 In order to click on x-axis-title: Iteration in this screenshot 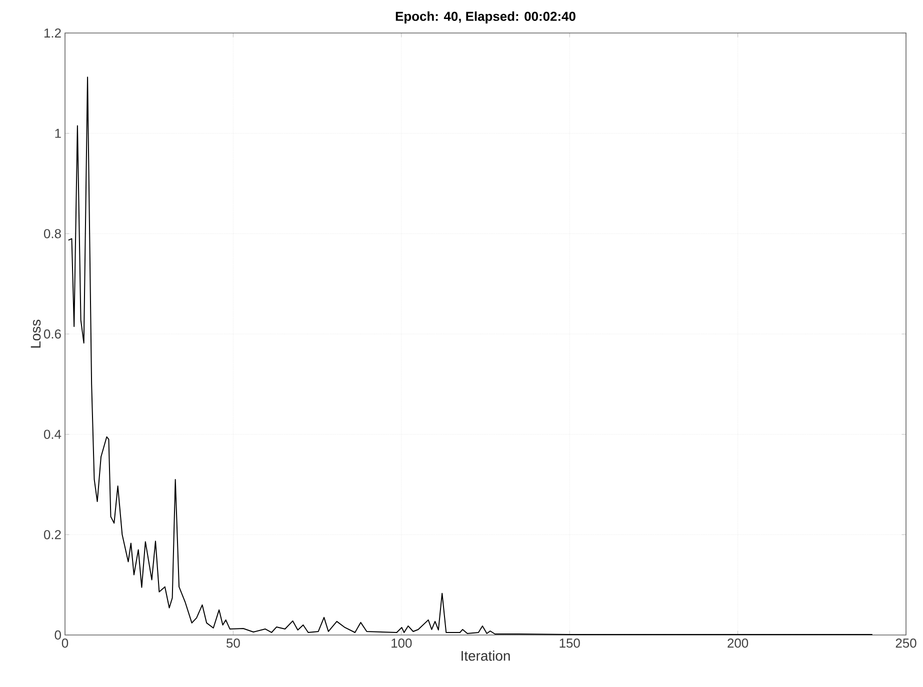, I will do `click(486, 655)`.